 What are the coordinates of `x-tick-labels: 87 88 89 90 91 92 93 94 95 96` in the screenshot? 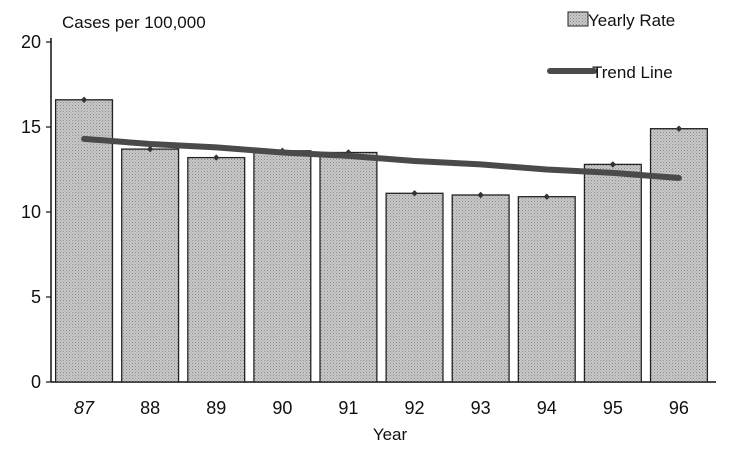 It's located at (381, 408).